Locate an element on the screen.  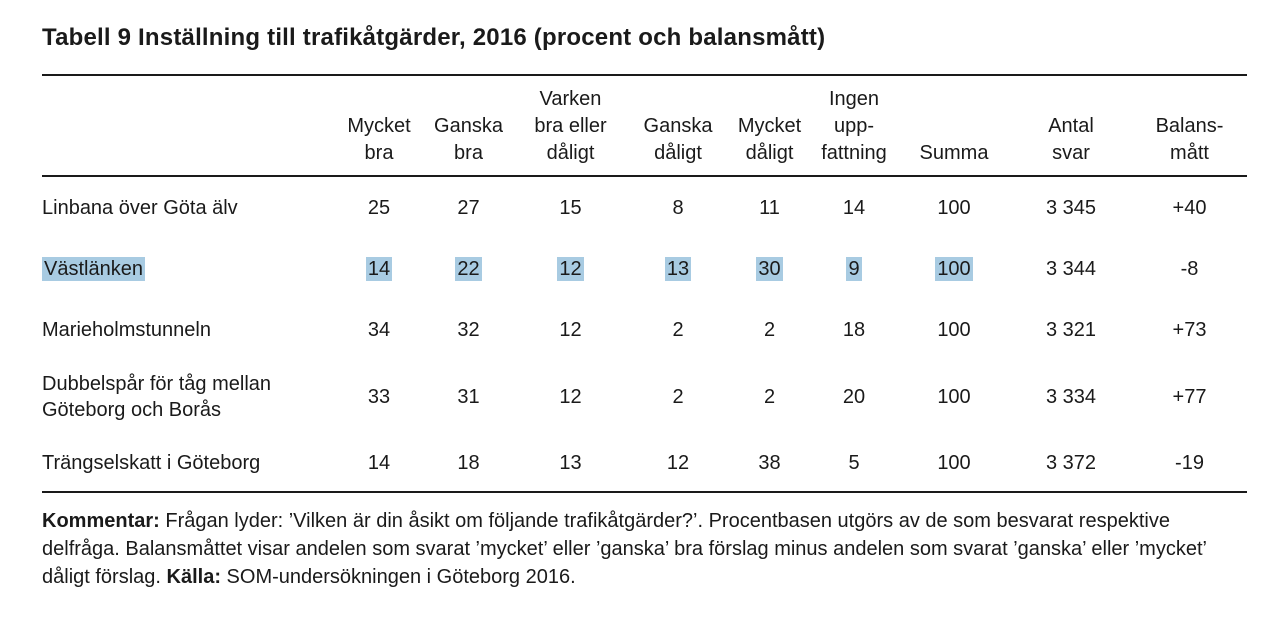
cell: 11 is located at coordinates (769, 207).